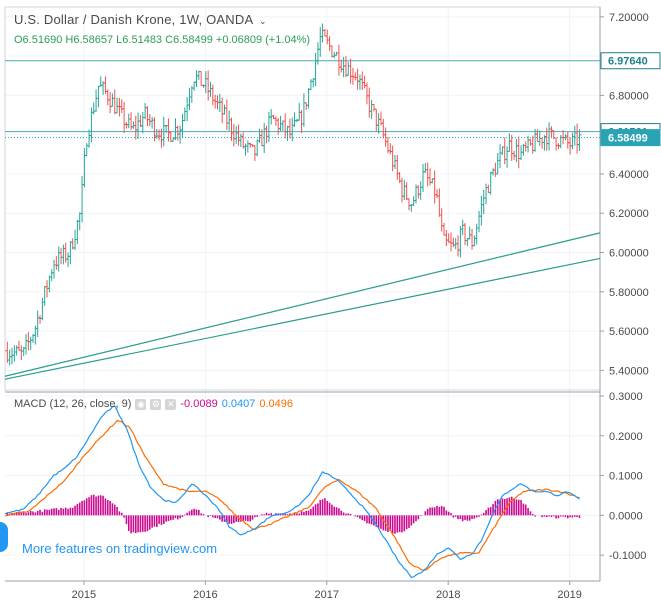 The width and height of the screenshot is (661, 612). What do you see at coordinates (205, 595) in the screenshot?
I see `time-tick-label: 2016` at bounding box center [205, 595].